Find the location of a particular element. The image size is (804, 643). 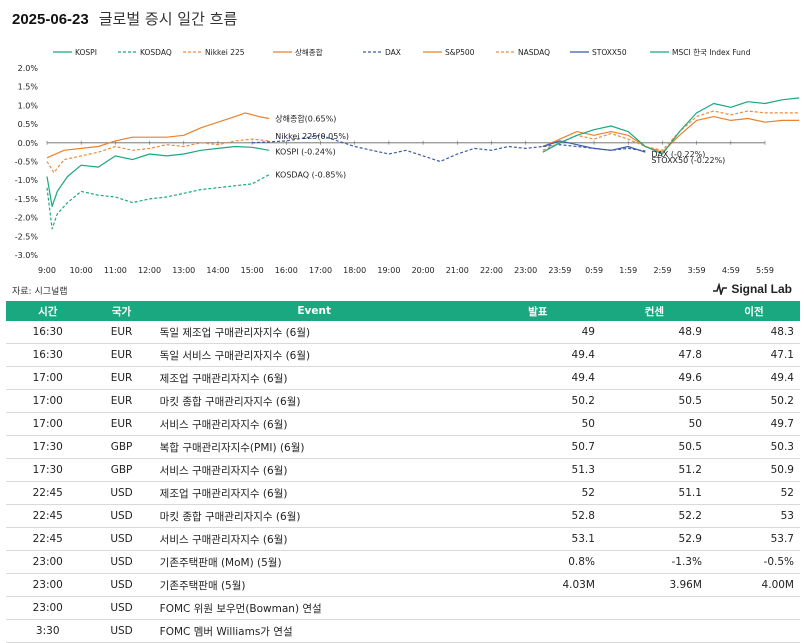

col-previous-header: 이전 is located at coordinates (753, 311).